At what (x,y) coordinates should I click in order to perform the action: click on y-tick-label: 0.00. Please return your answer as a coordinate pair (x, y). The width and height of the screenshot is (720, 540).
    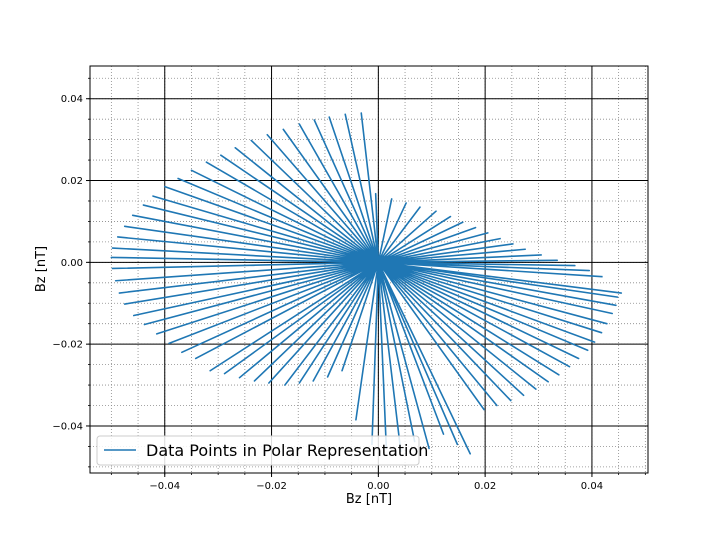
    Looking at the image, I should click on (72, 263).